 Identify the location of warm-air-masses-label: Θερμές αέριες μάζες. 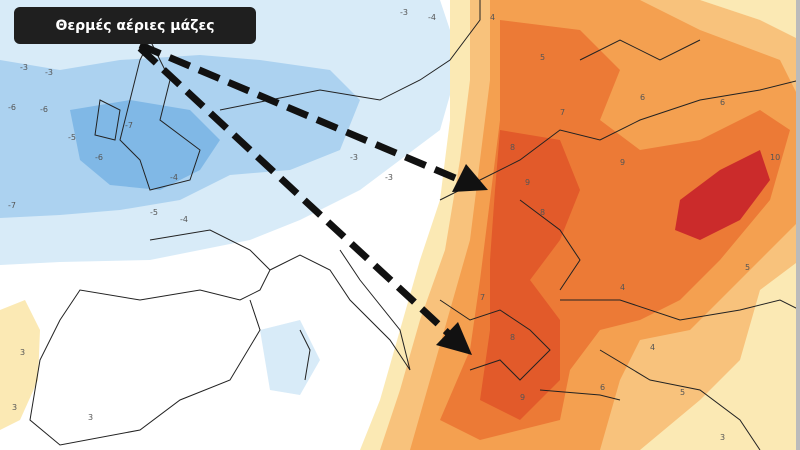
(135, 25).